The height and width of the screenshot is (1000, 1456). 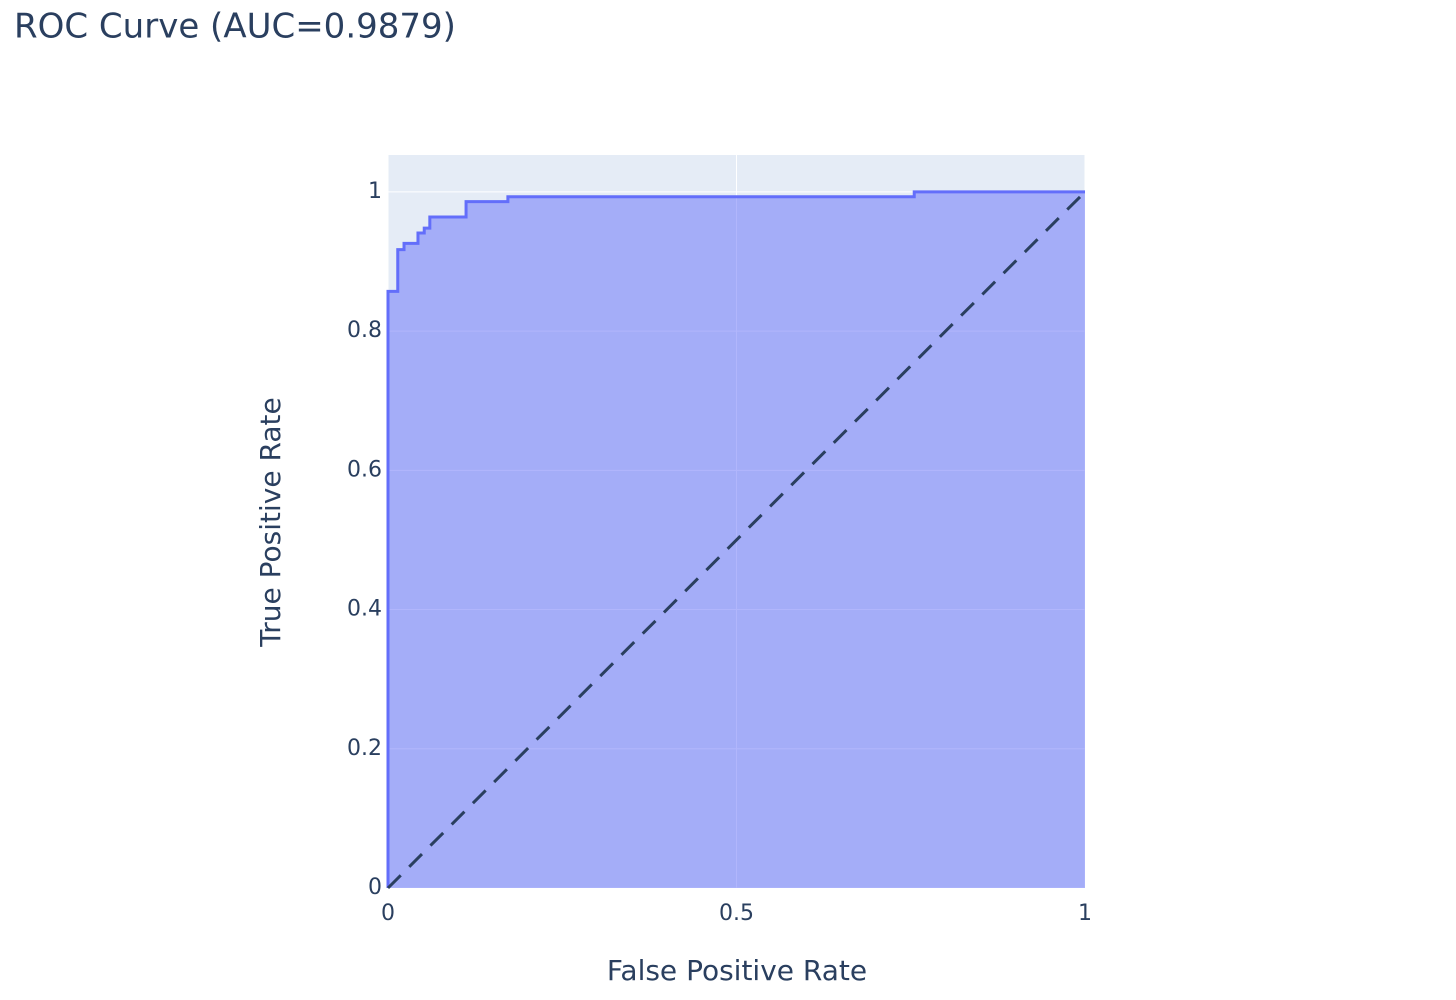 What do you see at coordinates (364, 469) in the screenshot?
I see `y-tick-label: 0.6` at bounding box center [364, 469].